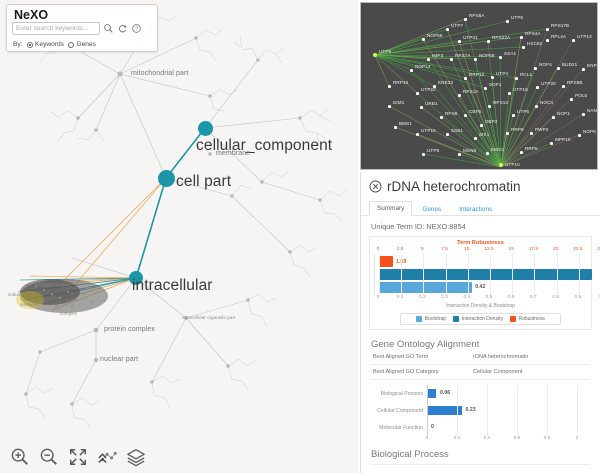 Image resolution: width=600 pixels, height=473 pixels. What do you see at coordinates (435, 319) in the screenshot?
I see `legend-bootstrap-label: Bootstrap` at bounding box center [435, 319].